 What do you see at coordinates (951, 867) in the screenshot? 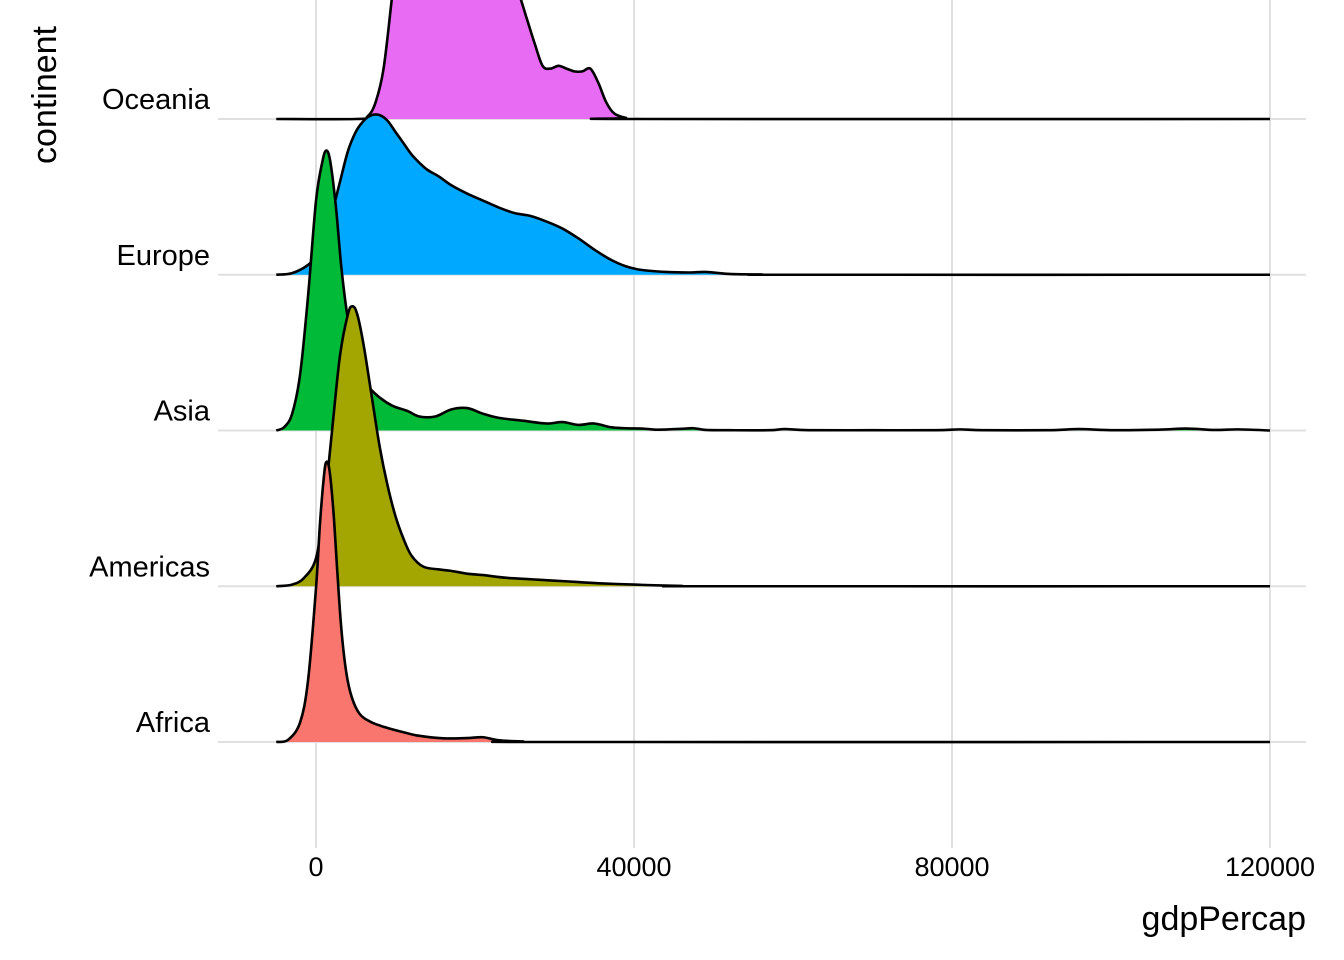
I see `x-tick-label: 80000` at bounding box center [951, 867].